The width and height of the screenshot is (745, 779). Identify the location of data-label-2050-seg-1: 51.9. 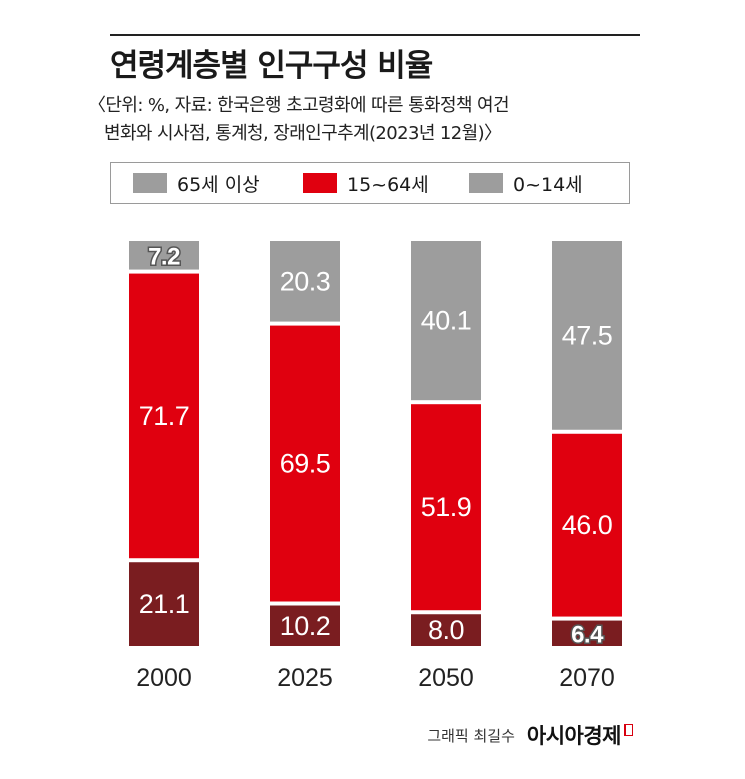
(446, 507).